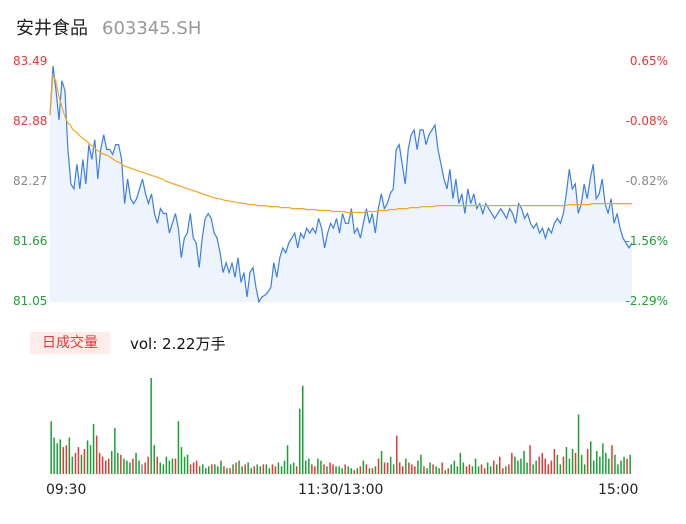 This screenshot has height=524, width=686. I want to click on pct-tick-1: 0.65%, so click(648, 61).